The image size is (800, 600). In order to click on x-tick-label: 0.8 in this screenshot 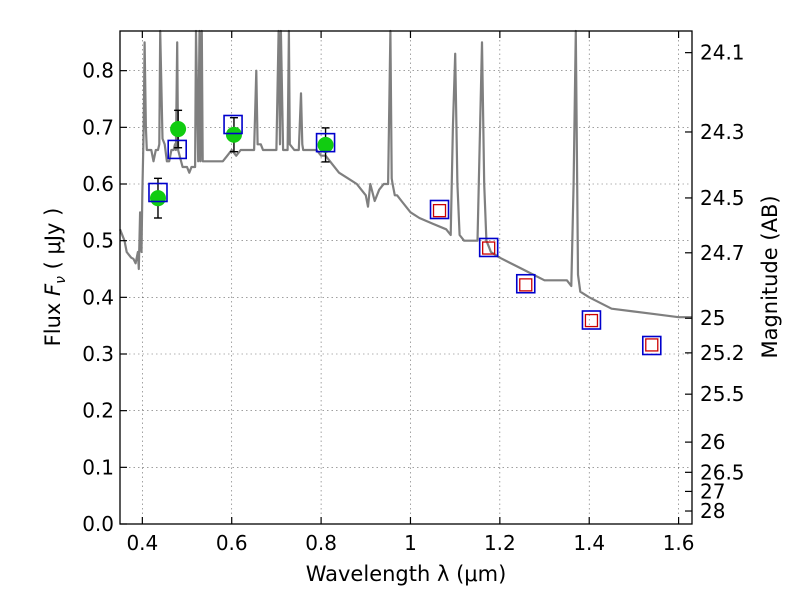, I will do `click(321, 543)`.